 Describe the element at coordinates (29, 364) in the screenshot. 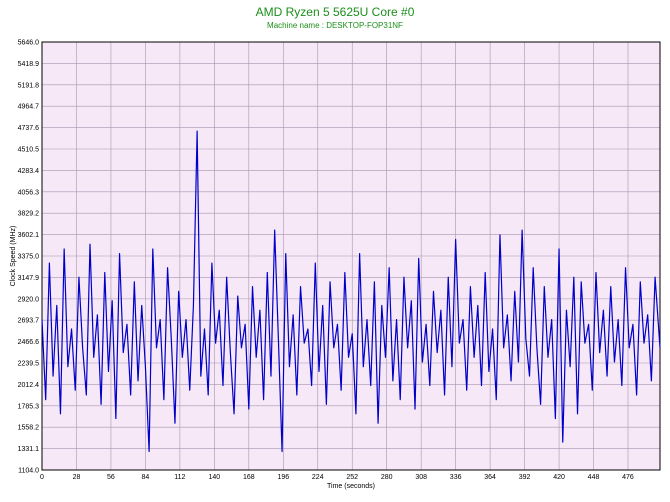

I see `y-tick-label: 2239.5` at that location.